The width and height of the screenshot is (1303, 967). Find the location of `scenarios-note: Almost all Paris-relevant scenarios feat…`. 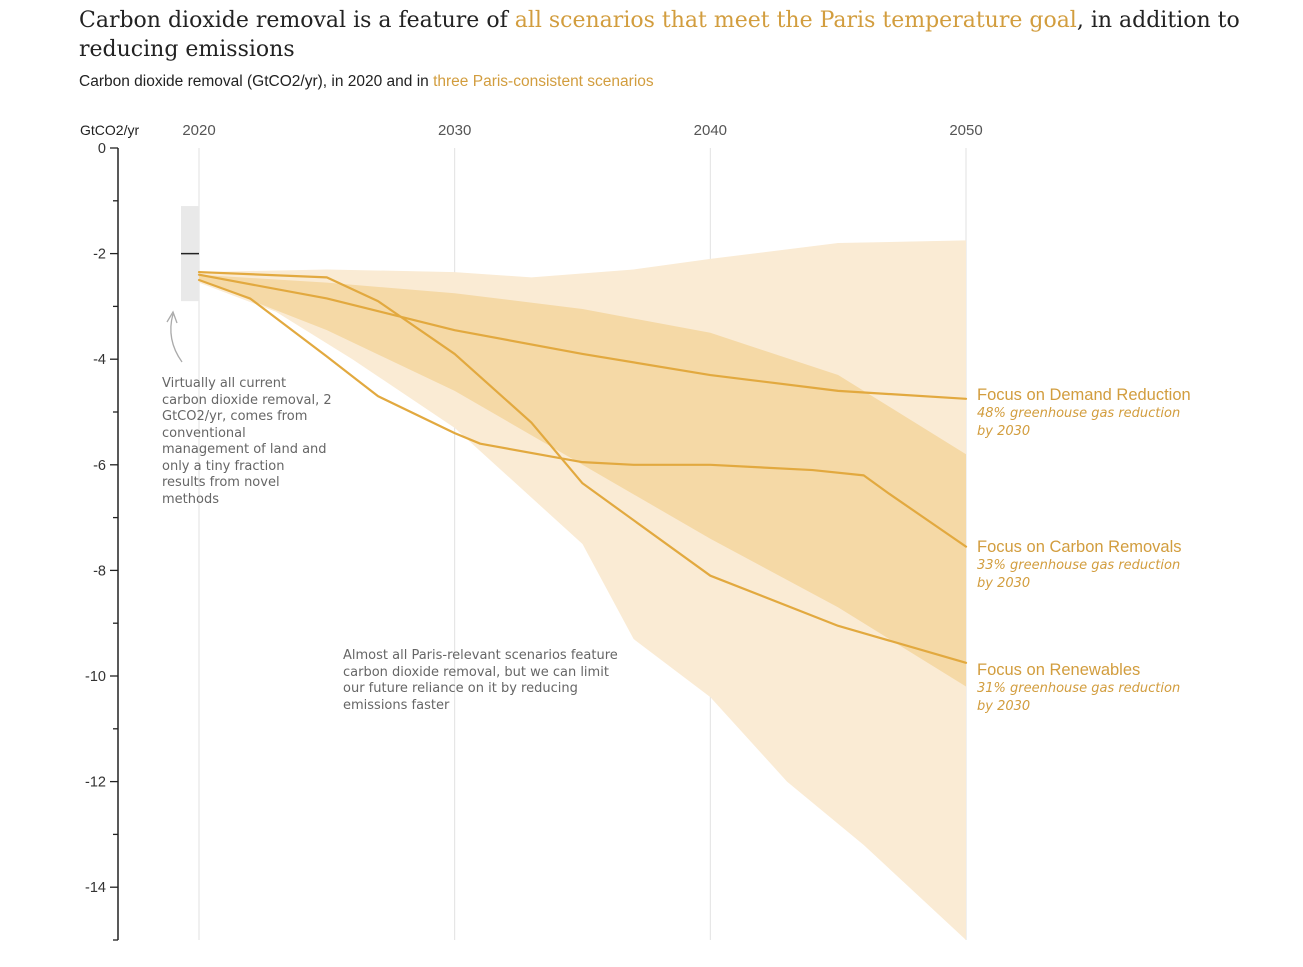

scenarios-note: Almost all Paris-relevant scenarios feat… is located at coordinates (480, 680).